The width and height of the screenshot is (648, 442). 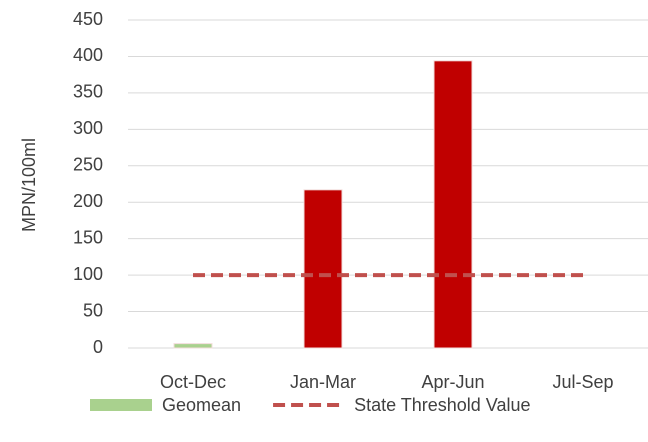 What do you see at coordinates (121, 405) in the screenshot?
I see `legend-swatch` at bounding box center [121, 405].